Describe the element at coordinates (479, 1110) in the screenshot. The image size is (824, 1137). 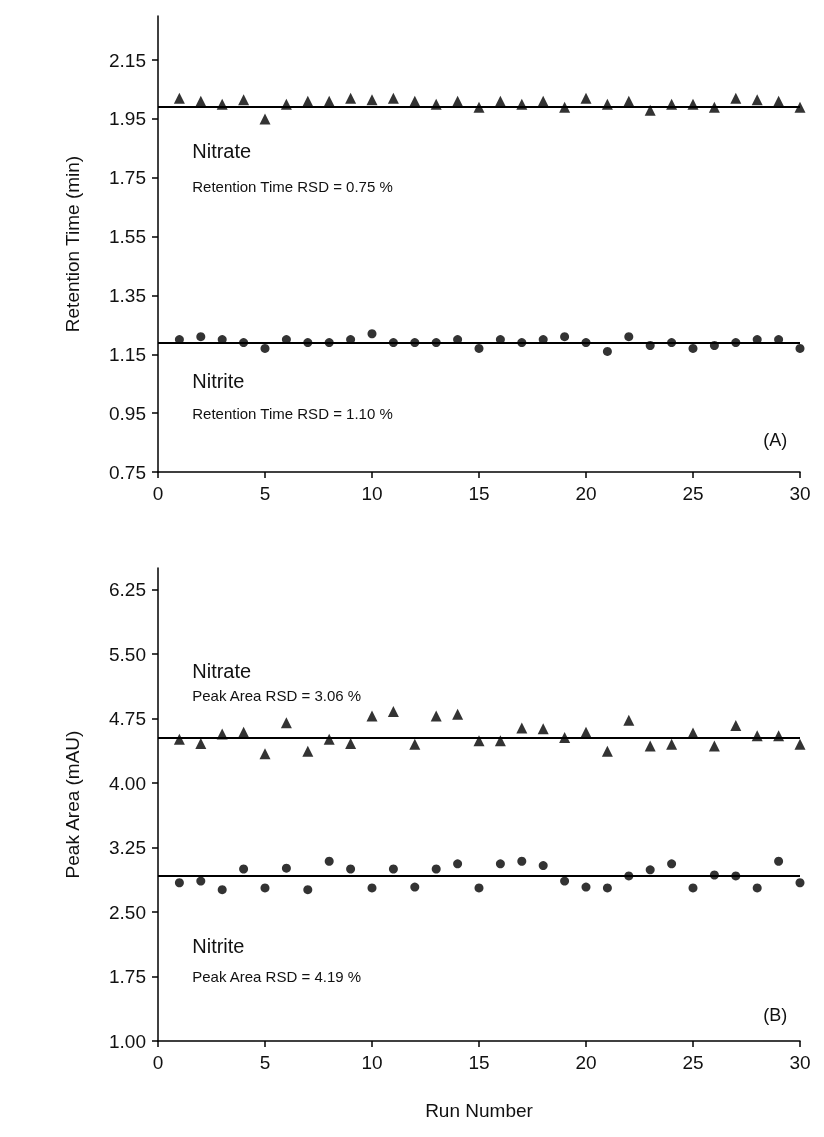
I see `x-axis-title: Run Number` at that location.